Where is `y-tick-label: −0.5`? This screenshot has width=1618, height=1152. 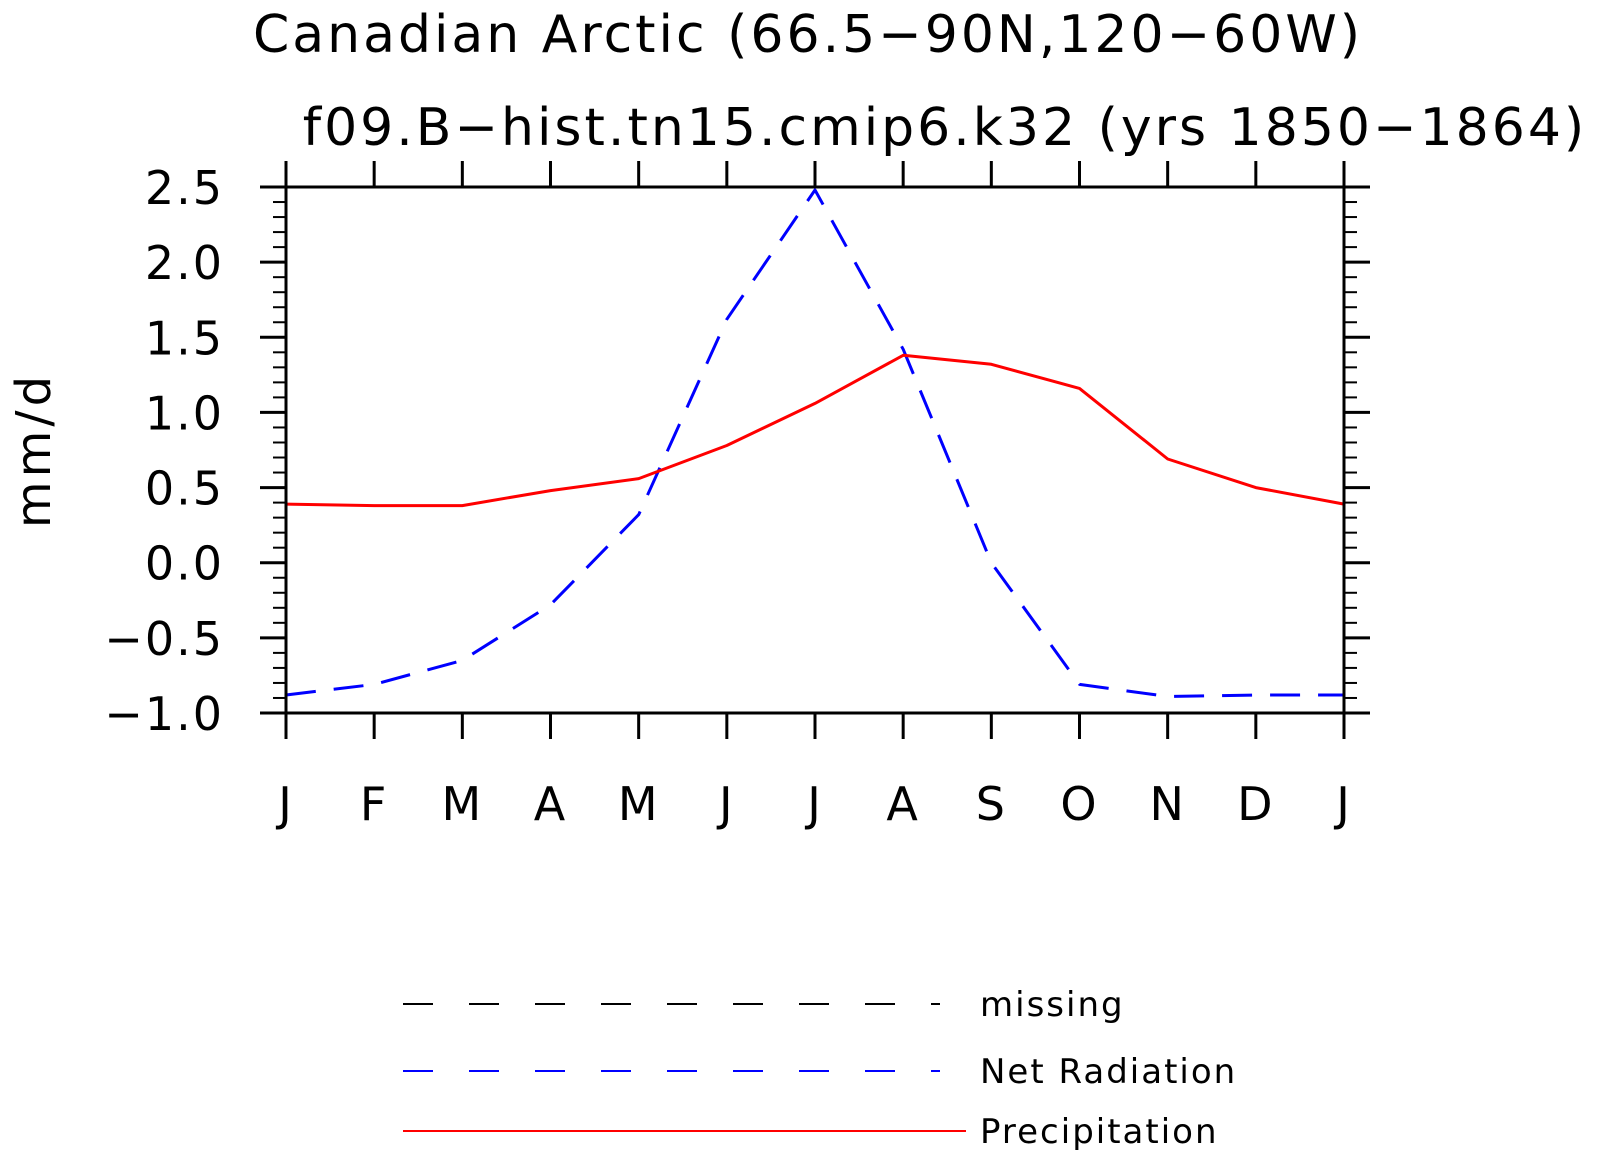 y-tick-label: −0.5 is located at coordinates (164, 639).